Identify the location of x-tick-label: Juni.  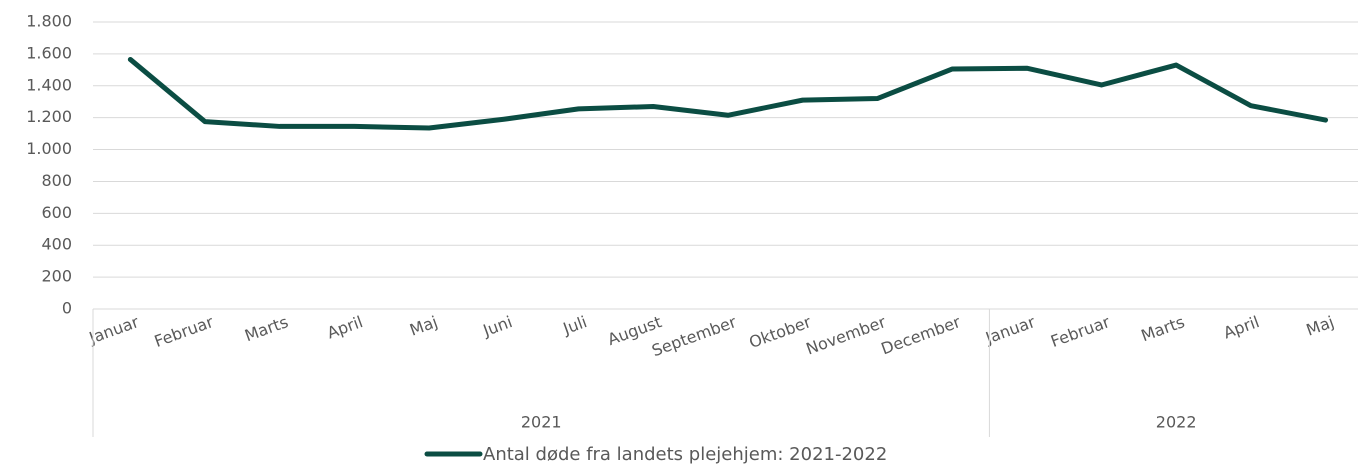
(497, 326).